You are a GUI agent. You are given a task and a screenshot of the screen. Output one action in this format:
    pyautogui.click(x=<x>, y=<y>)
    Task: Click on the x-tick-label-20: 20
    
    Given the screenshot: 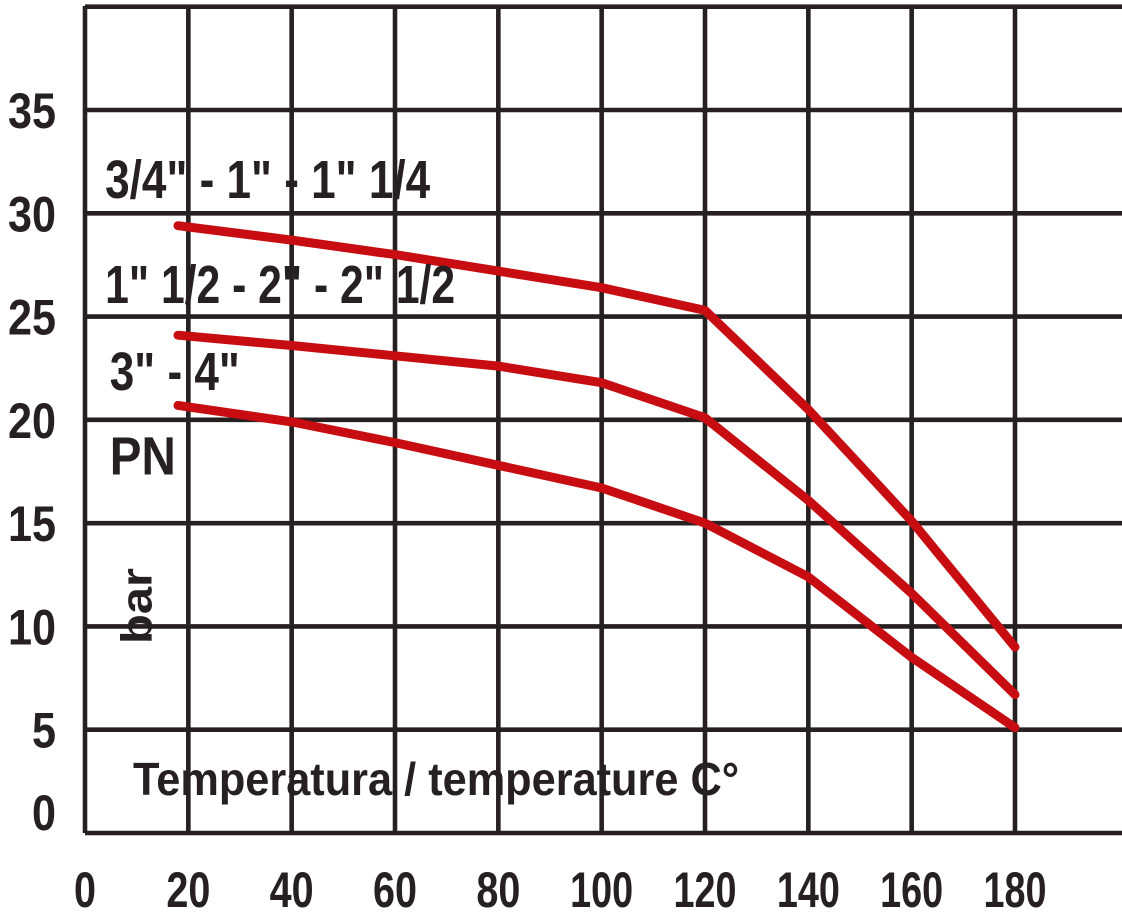 What is the action you would take?
    pyautogui.click(x=188, y=887)
    